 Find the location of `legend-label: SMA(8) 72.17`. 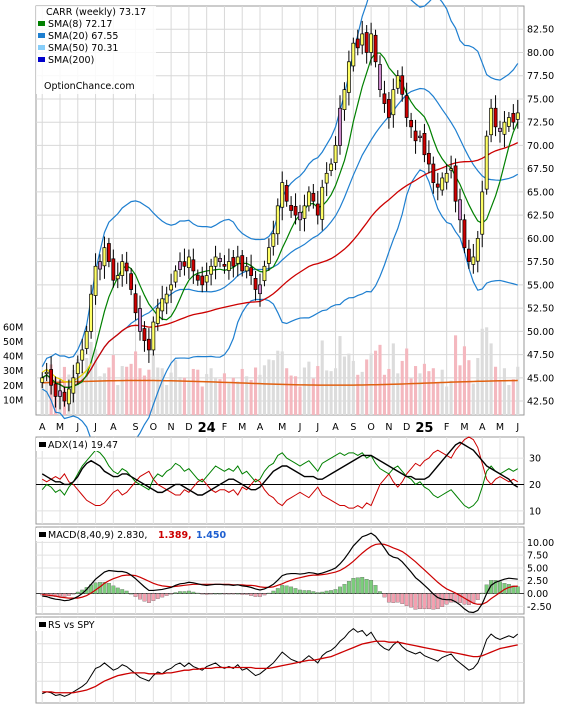

legend-label: SMA(8) 72.17 is located at coordinates (80, 24).